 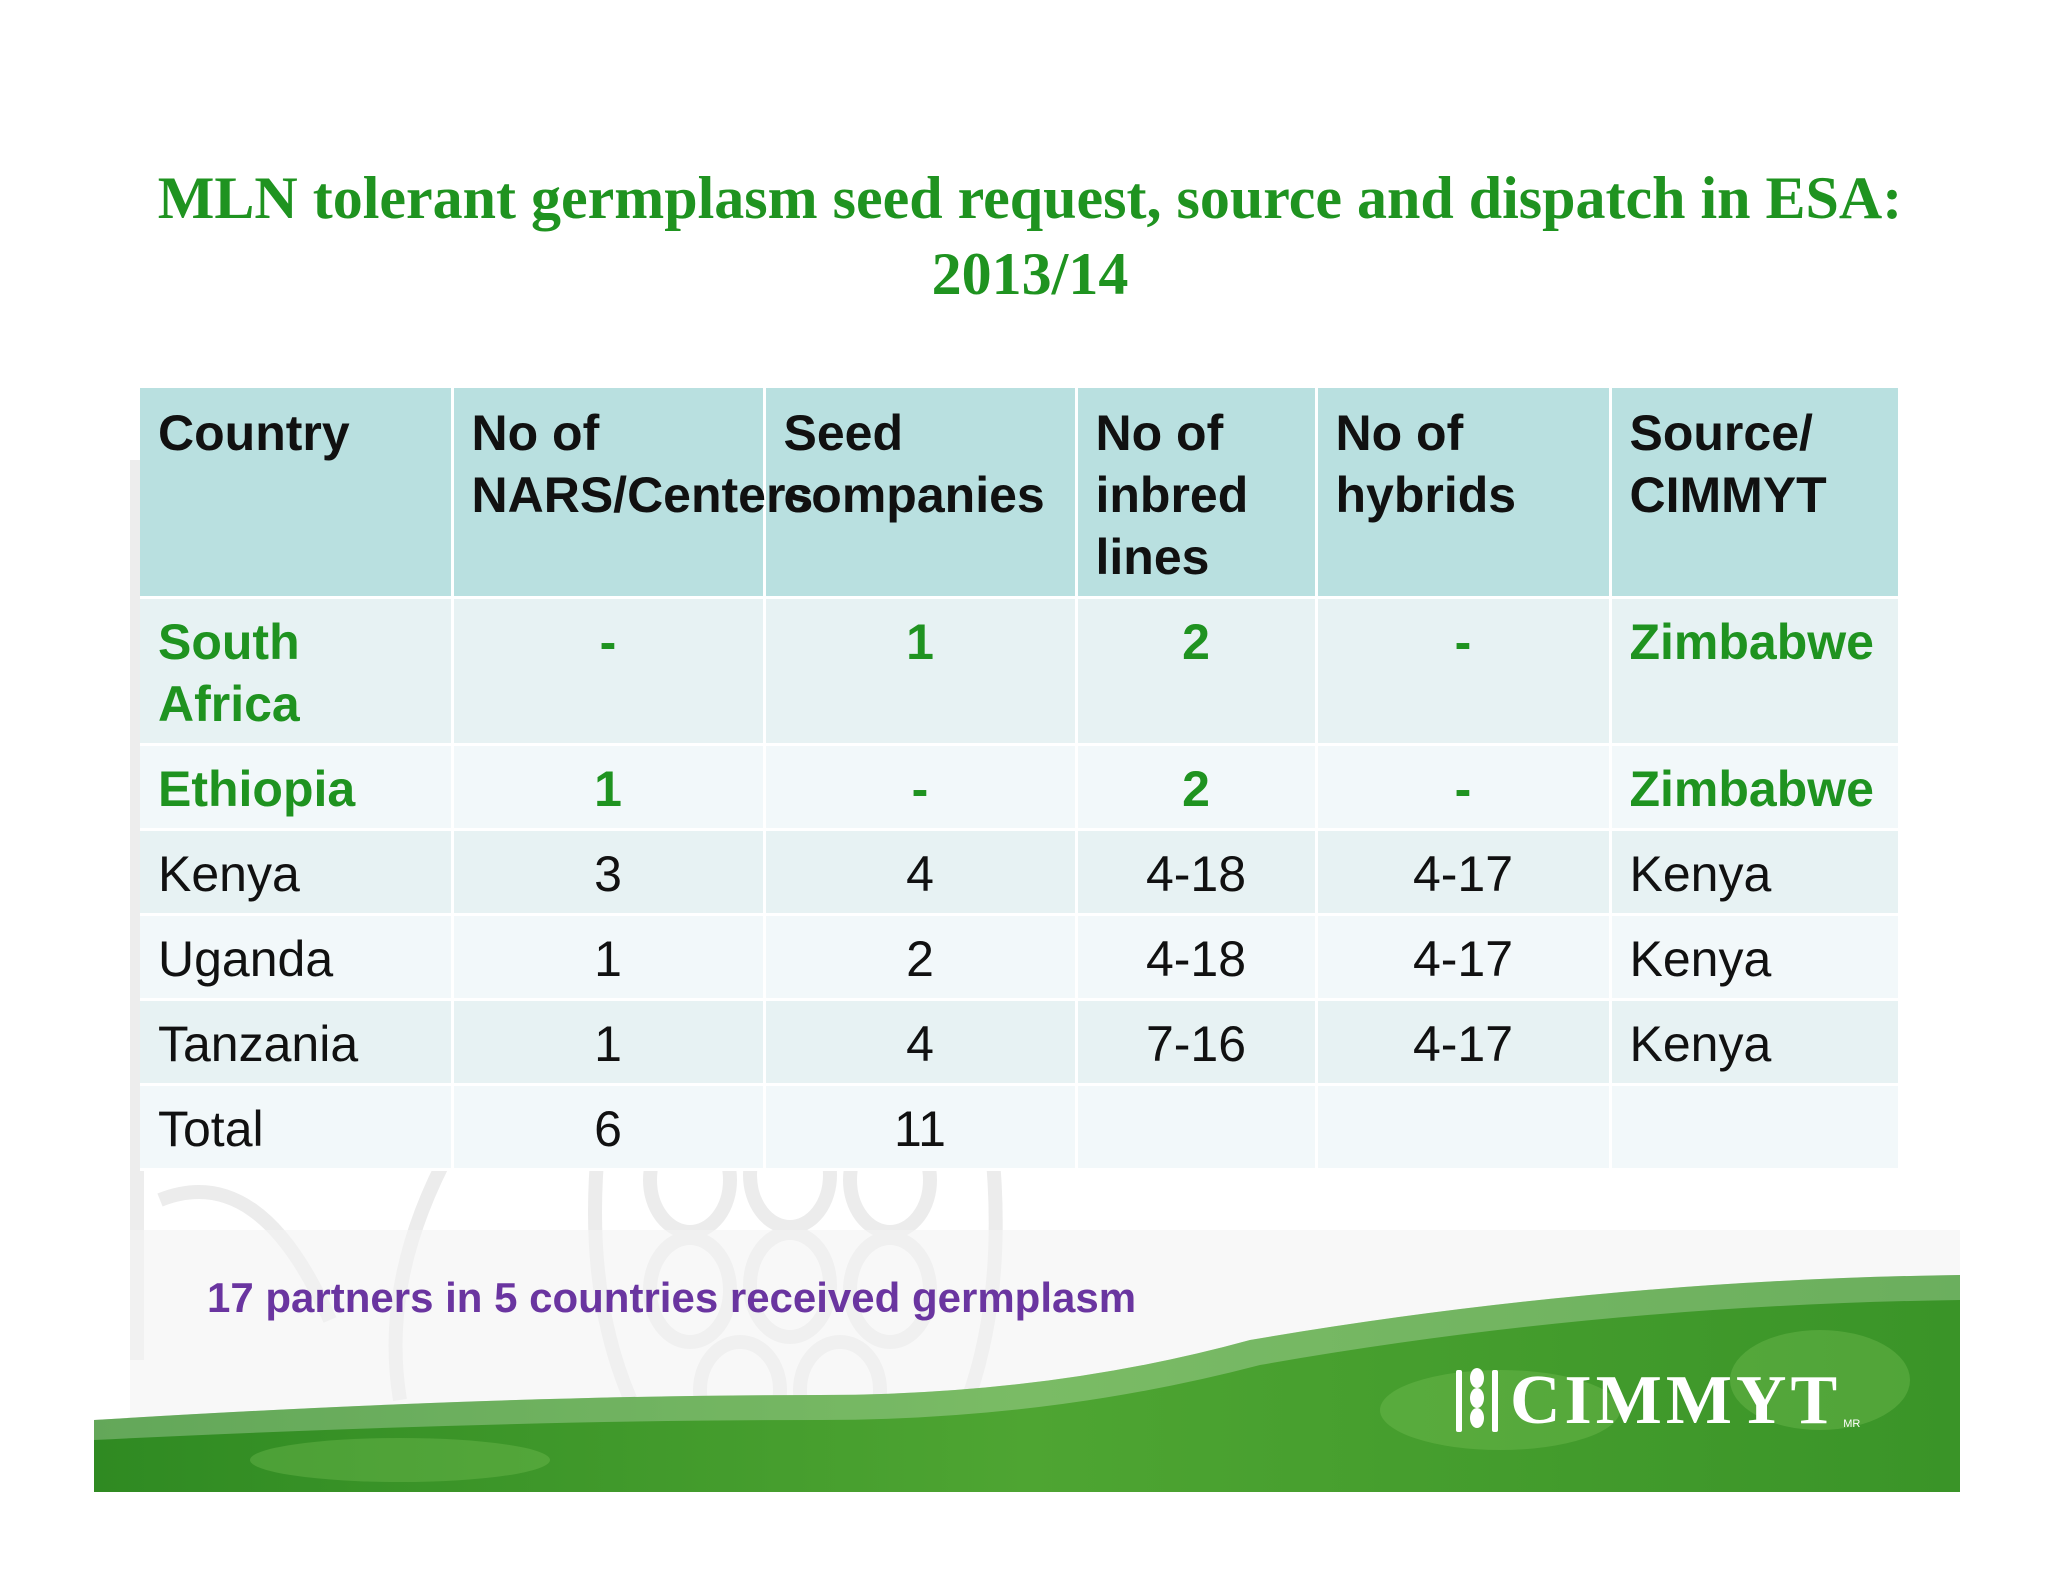 What do you see at coordinates (1197, 493) in the screenshot?
I see `header-inbred-lines: No of inbred lines` at bounding box center [1197, 493].